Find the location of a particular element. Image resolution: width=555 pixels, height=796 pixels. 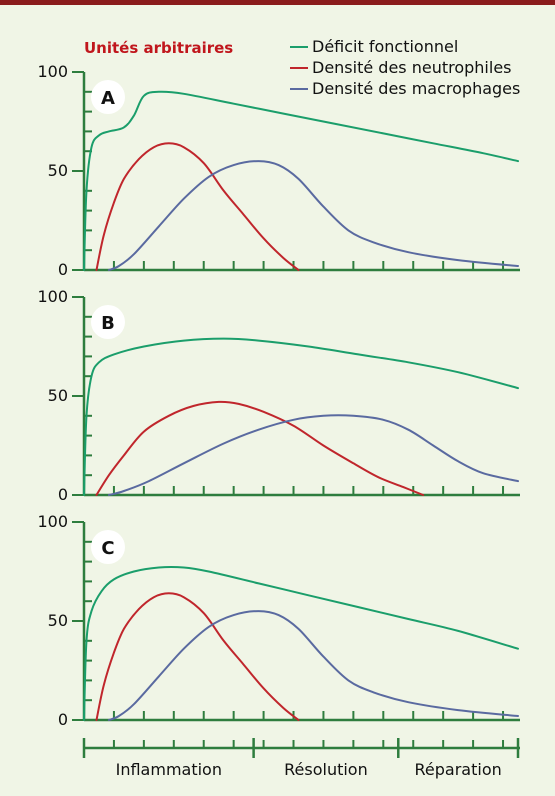

legend-entry: Déficit fonctionnel is located at coordinates (385, 46).